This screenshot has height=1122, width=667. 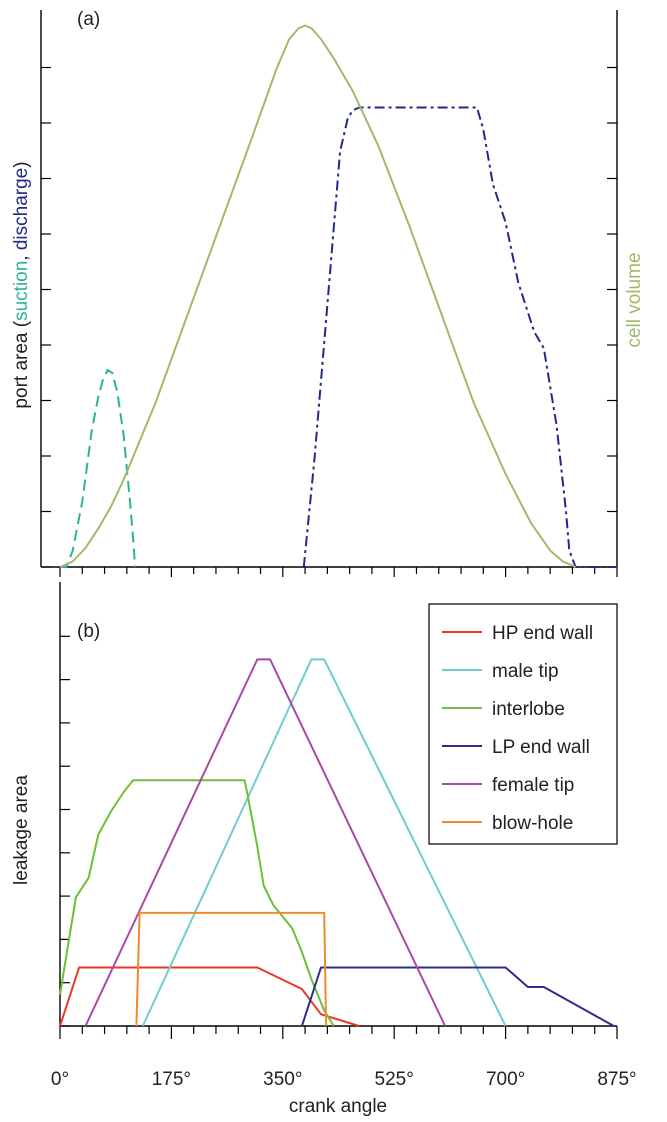 I want to click on panel-b-xlabel: crank angle, so click(x=338, y=1106).